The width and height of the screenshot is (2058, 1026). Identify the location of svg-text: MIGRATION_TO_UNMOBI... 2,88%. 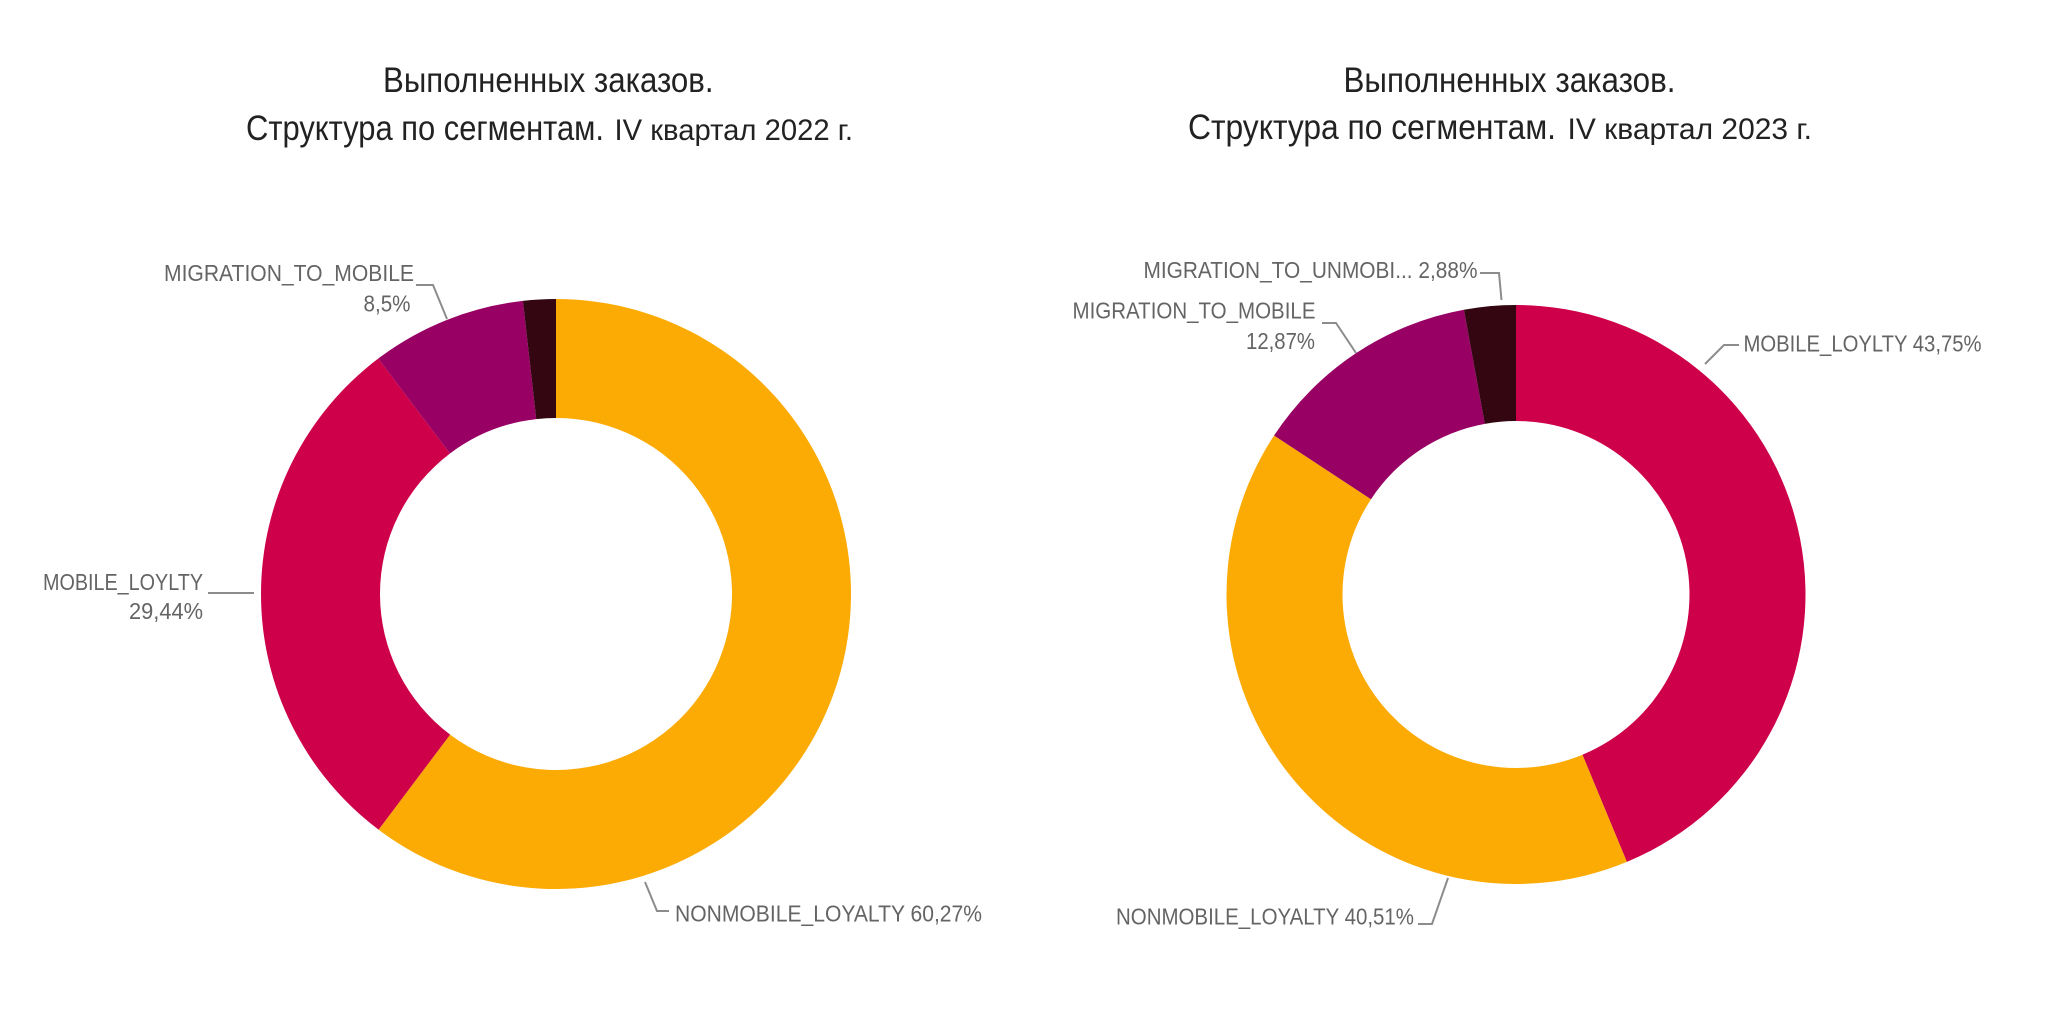
(1311, 270).